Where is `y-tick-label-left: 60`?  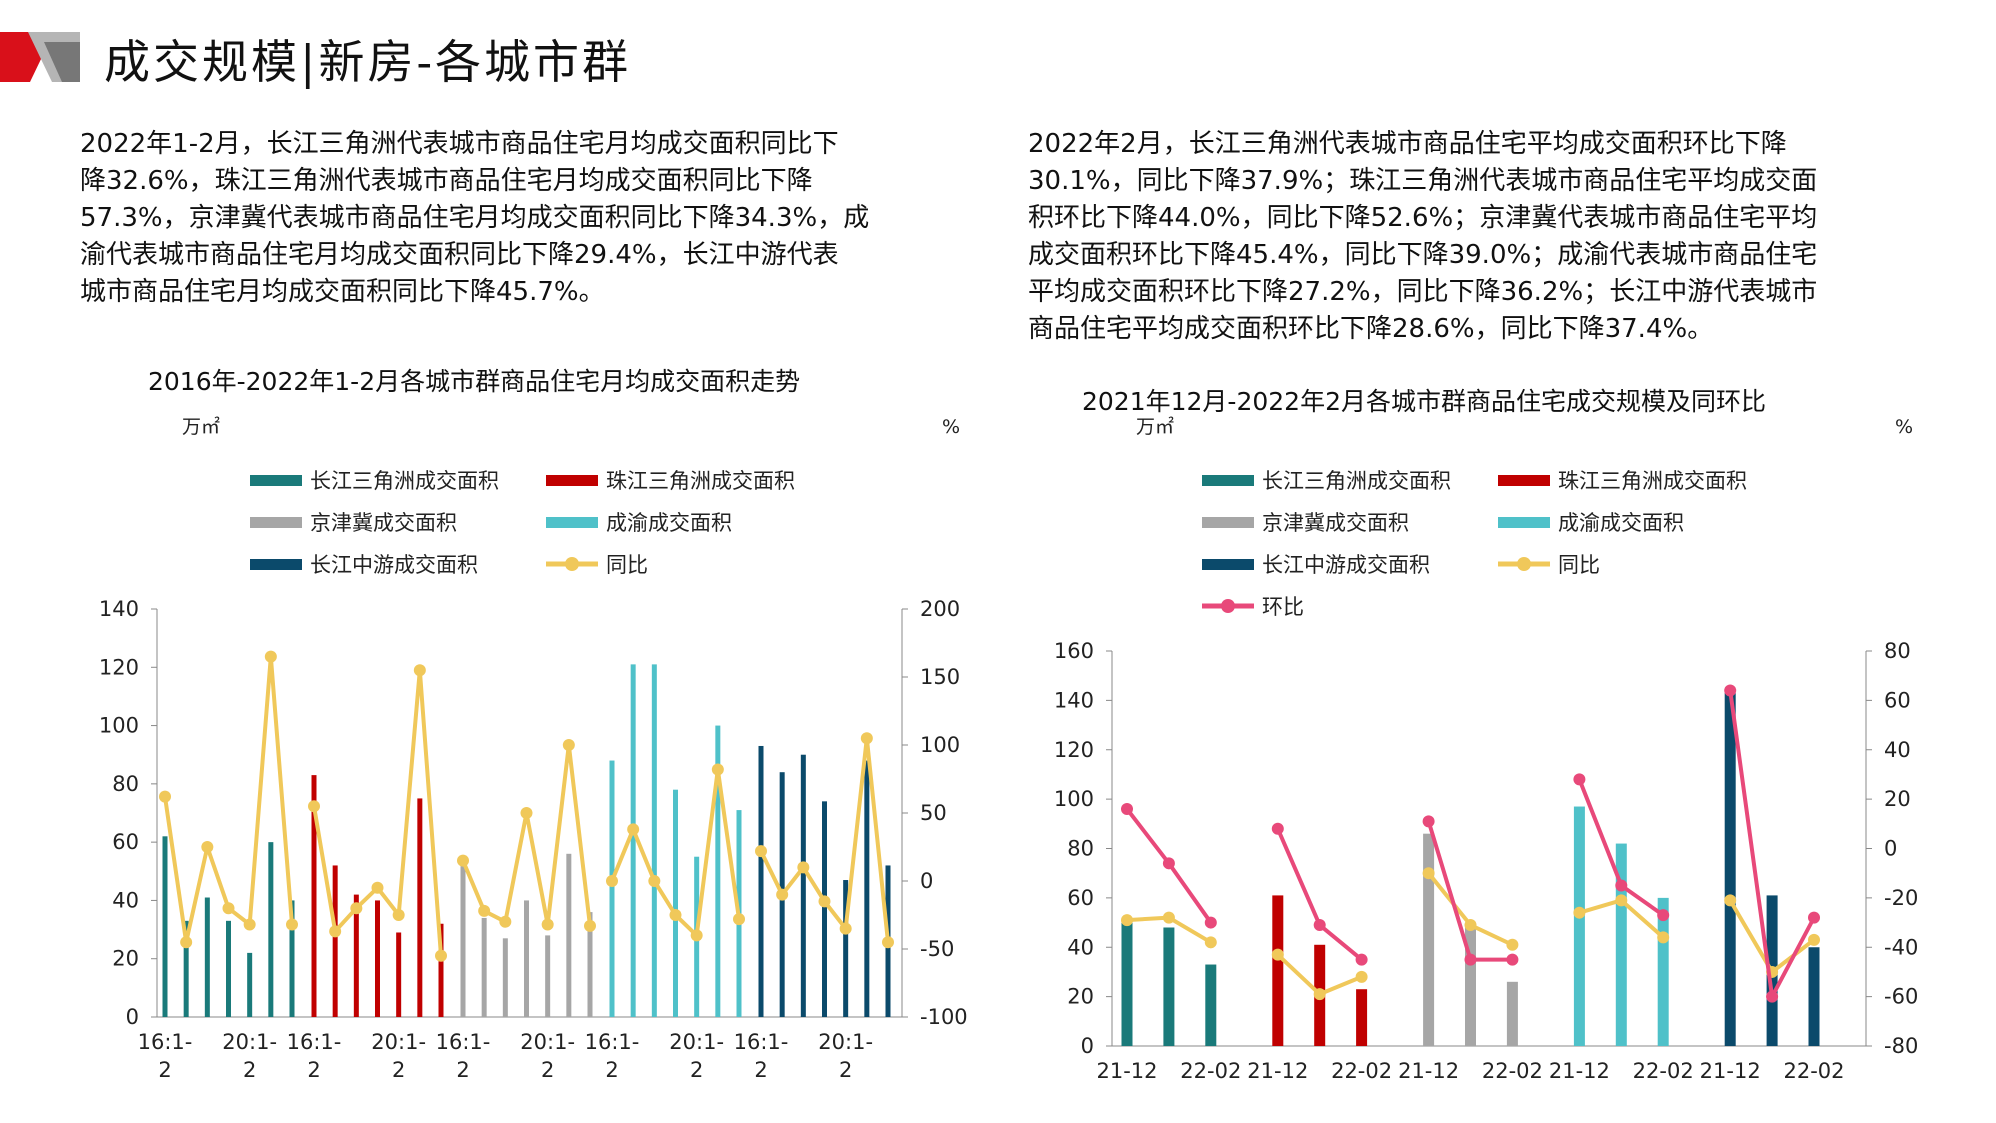 y-tick-label-left: 60 is located at coordinates (125, 842).